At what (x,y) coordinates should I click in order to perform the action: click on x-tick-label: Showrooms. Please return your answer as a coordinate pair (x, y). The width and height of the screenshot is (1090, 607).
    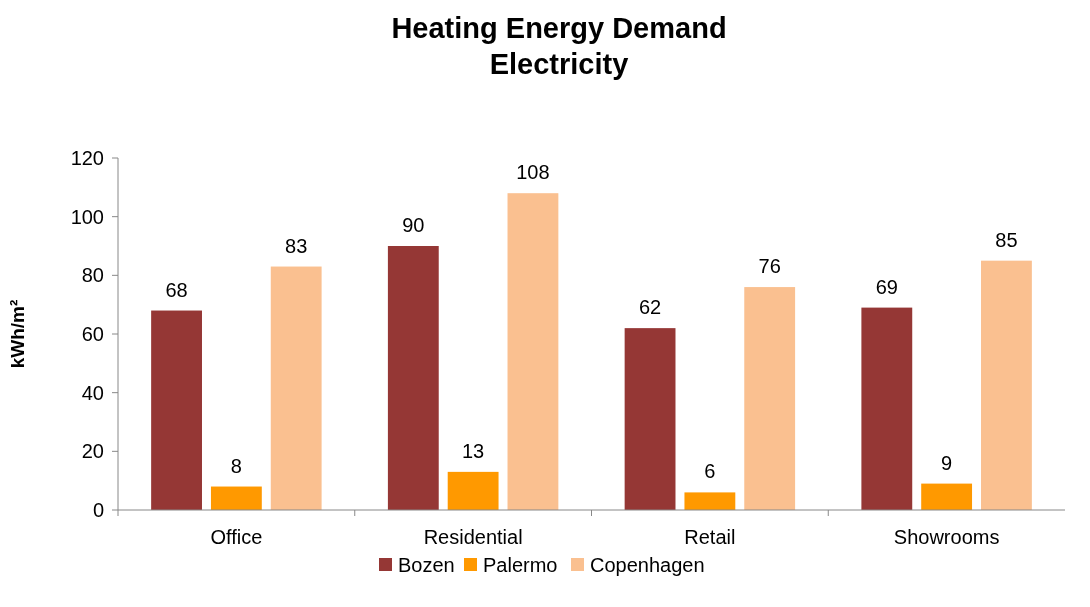
    Looking at the image, I should click on (946, 537).